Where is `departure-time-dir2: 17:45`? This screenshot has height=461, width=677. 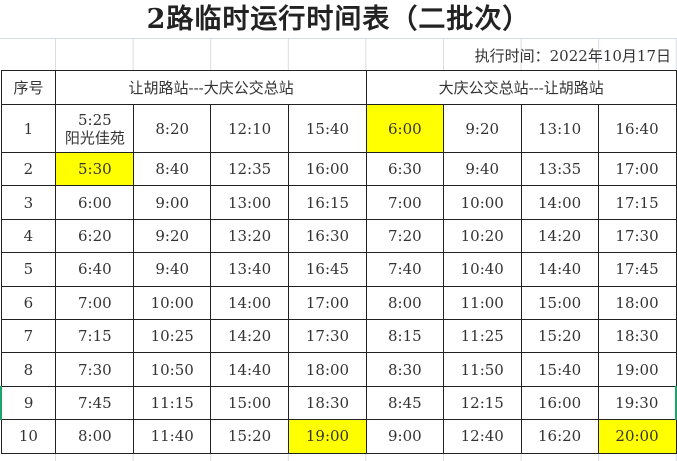
departure-time-dir2: 17:45 is located at coordinates (637, 269).